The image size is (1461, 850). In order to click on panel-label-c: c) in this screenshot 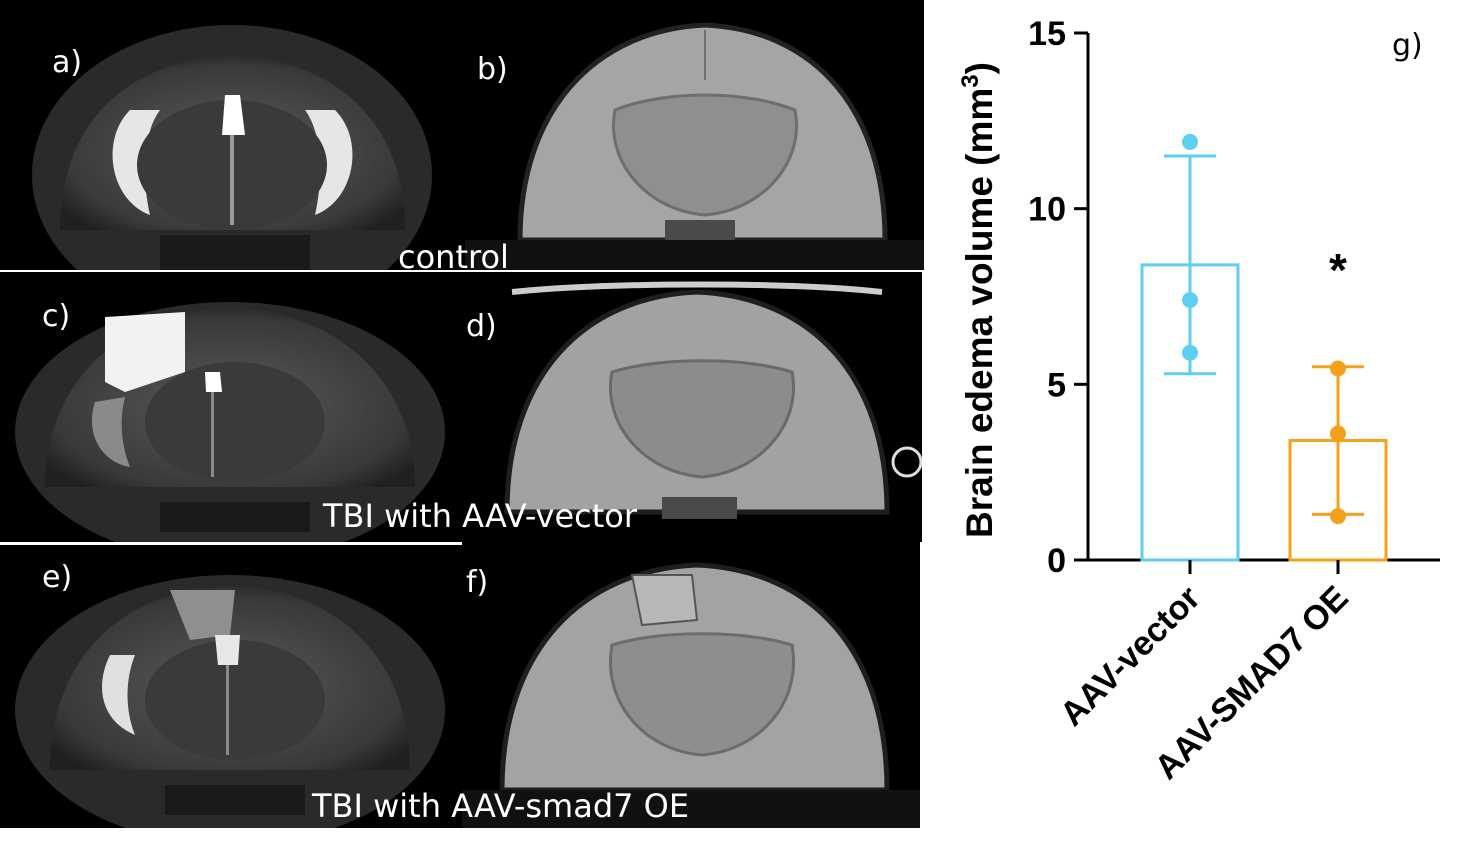, I will do `click(56, 316)`.